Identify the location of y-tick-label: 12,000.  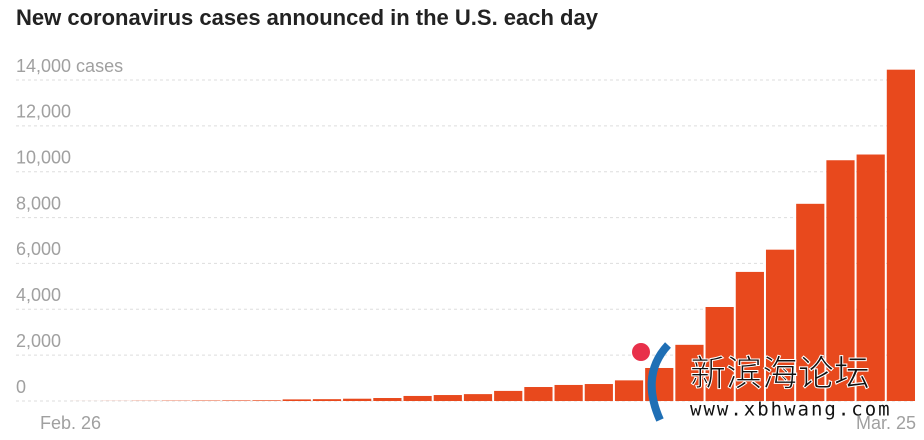
(43, 112).